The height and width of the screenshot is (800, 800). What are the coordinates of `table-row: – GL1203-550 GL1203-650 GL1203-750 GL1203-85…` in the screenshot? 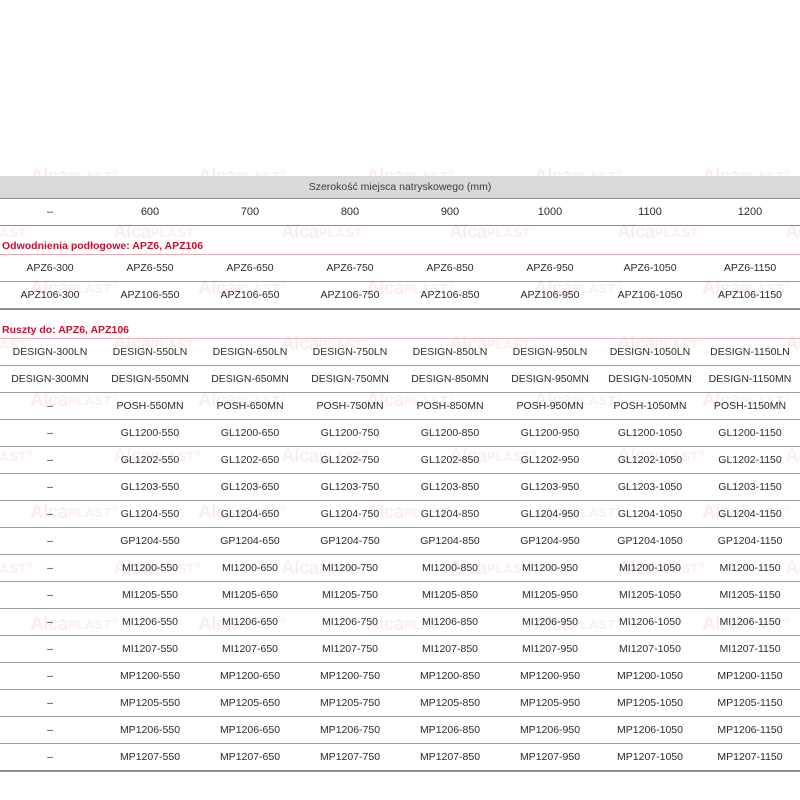 It's located at (400, 487).